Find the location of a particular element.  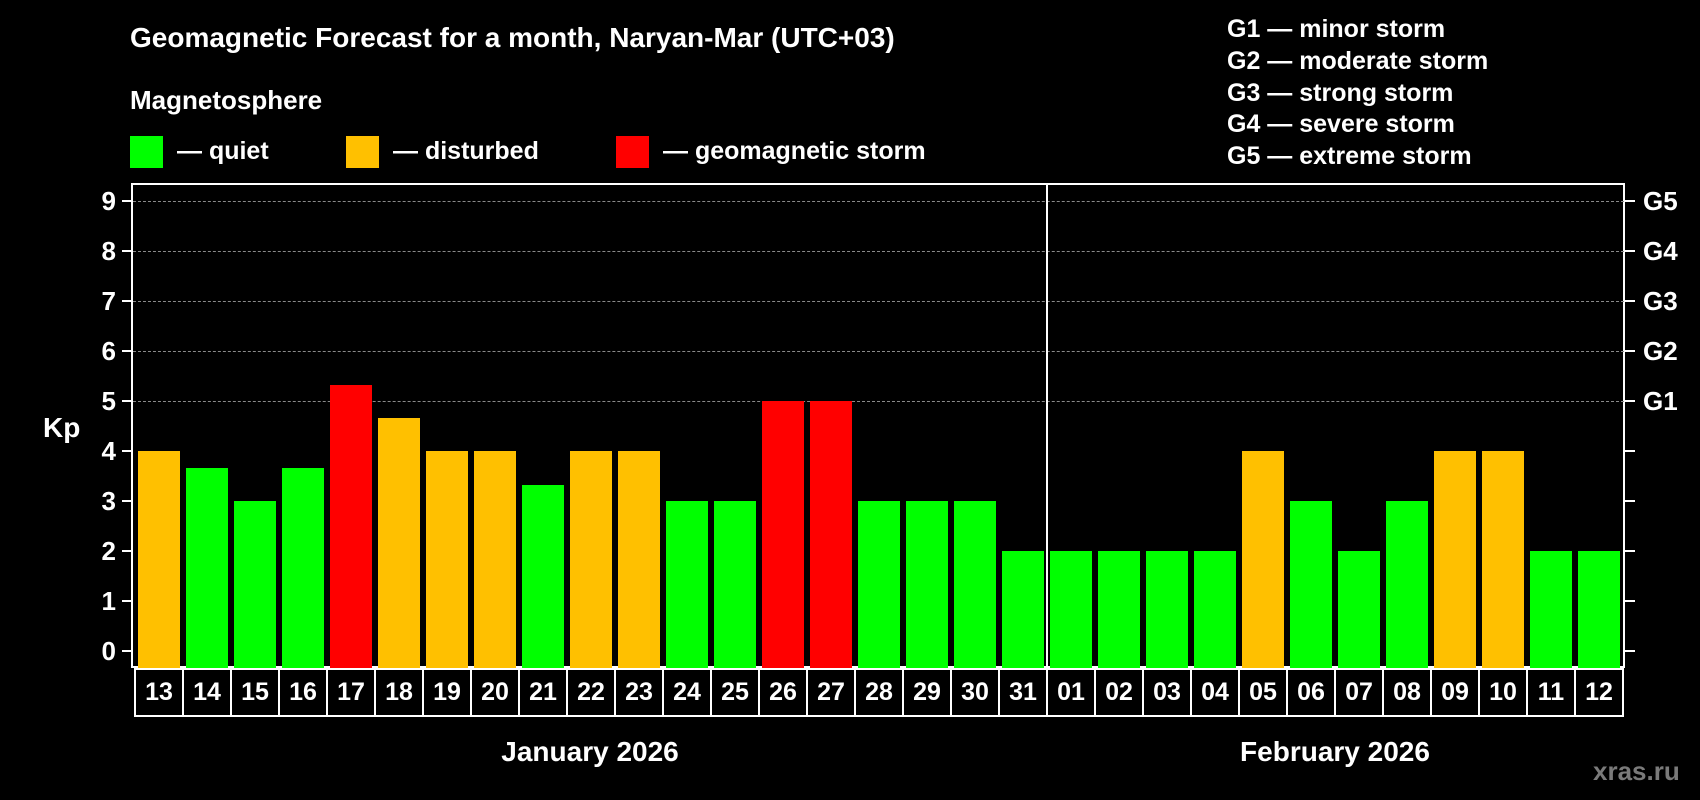

watermark: xras.ru is located at coordinates (1636, 771).